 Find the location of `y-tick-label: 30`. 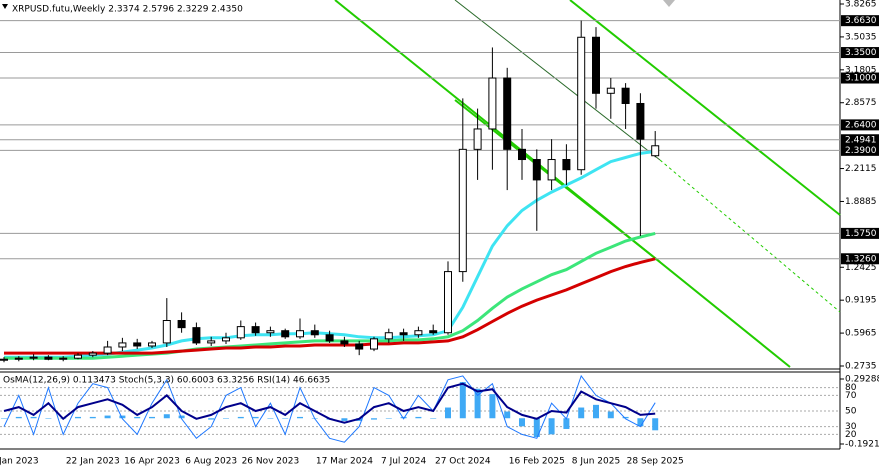

y-tick-label: 30 is located at coordinates (851, 427).